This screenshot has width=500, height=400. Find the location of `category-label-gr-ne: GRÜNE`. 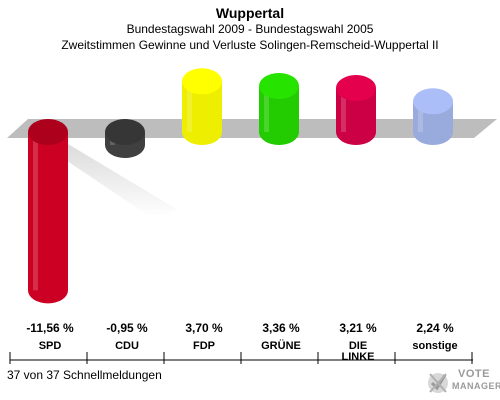

category-label-gr-ne: GRÜNE is located at coordinates (281, 345).